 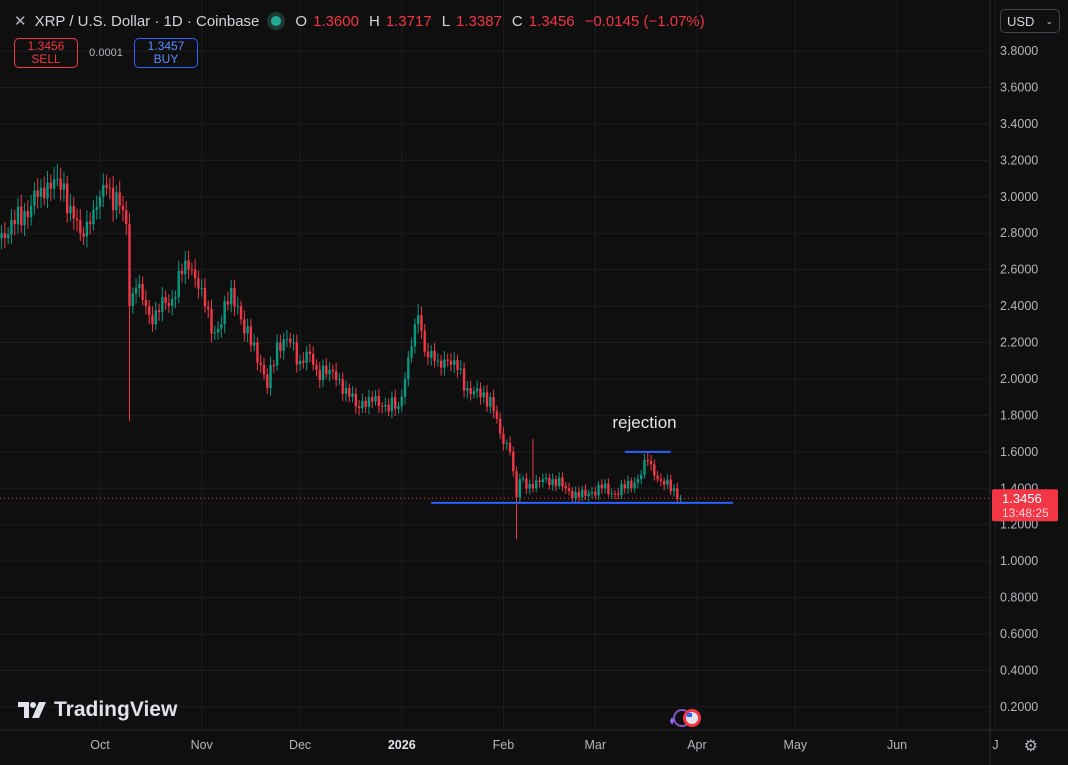 I want to click on rejection-annotation-text: rejection, so click(x=644, y=422).